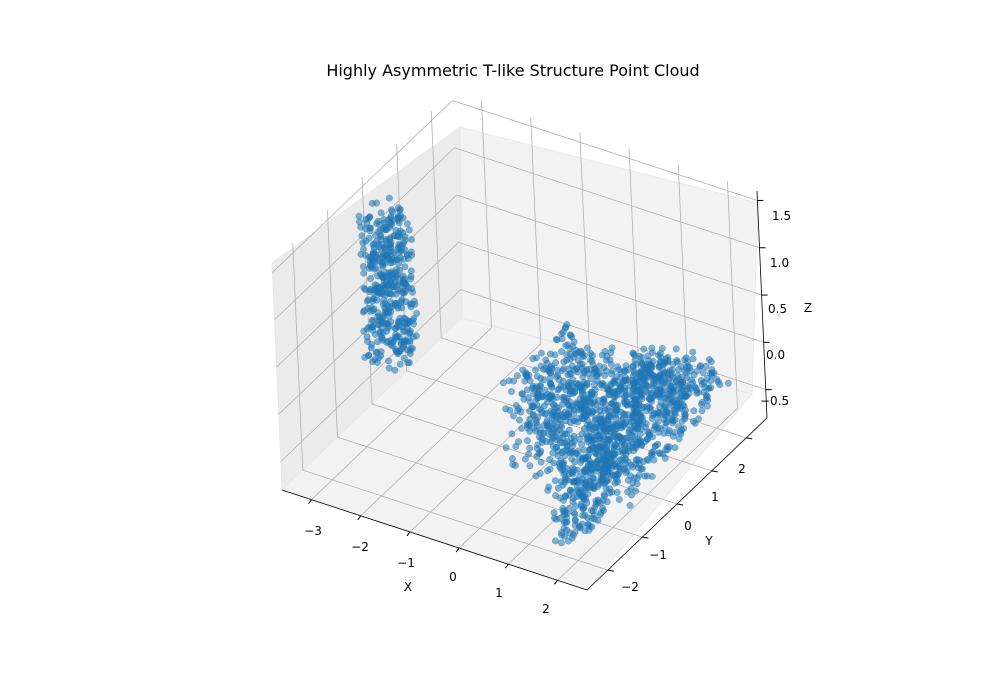 The image size is (1000, 700). What do you see at coordinates (455, 520) in the screenshot?
I see `y-gridline-floor` at bounding box center [455, 520].